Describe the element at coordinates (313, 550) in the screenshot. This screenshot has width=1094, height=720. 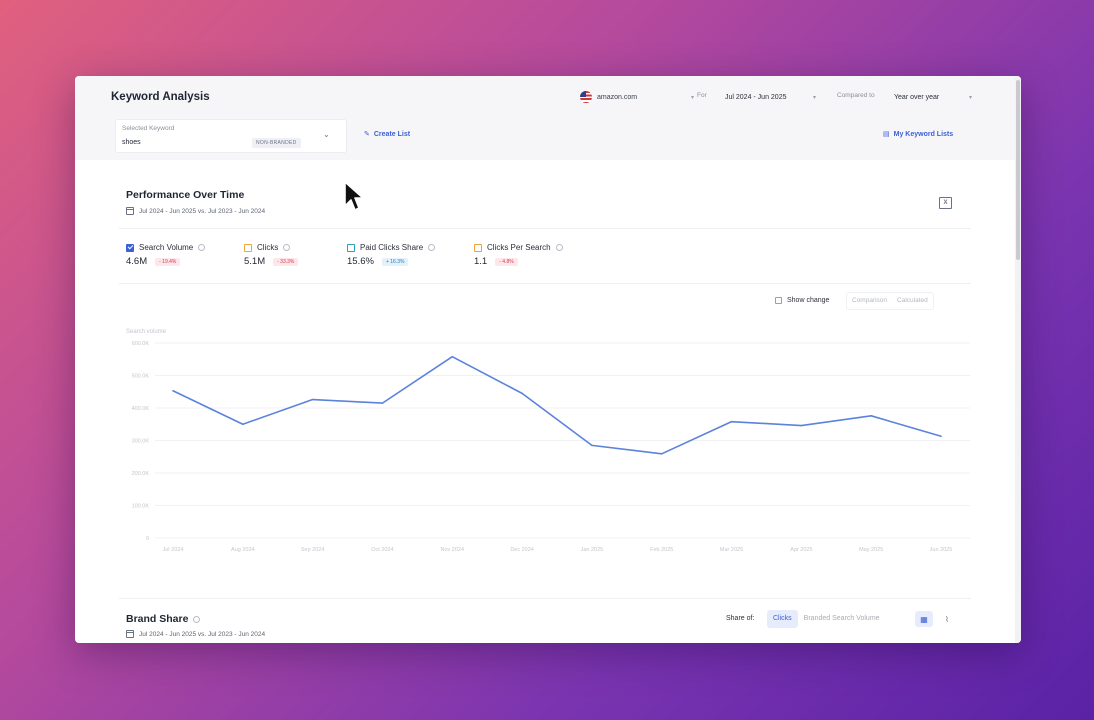
I see `x-tick-label: Sep 2024` at that location.